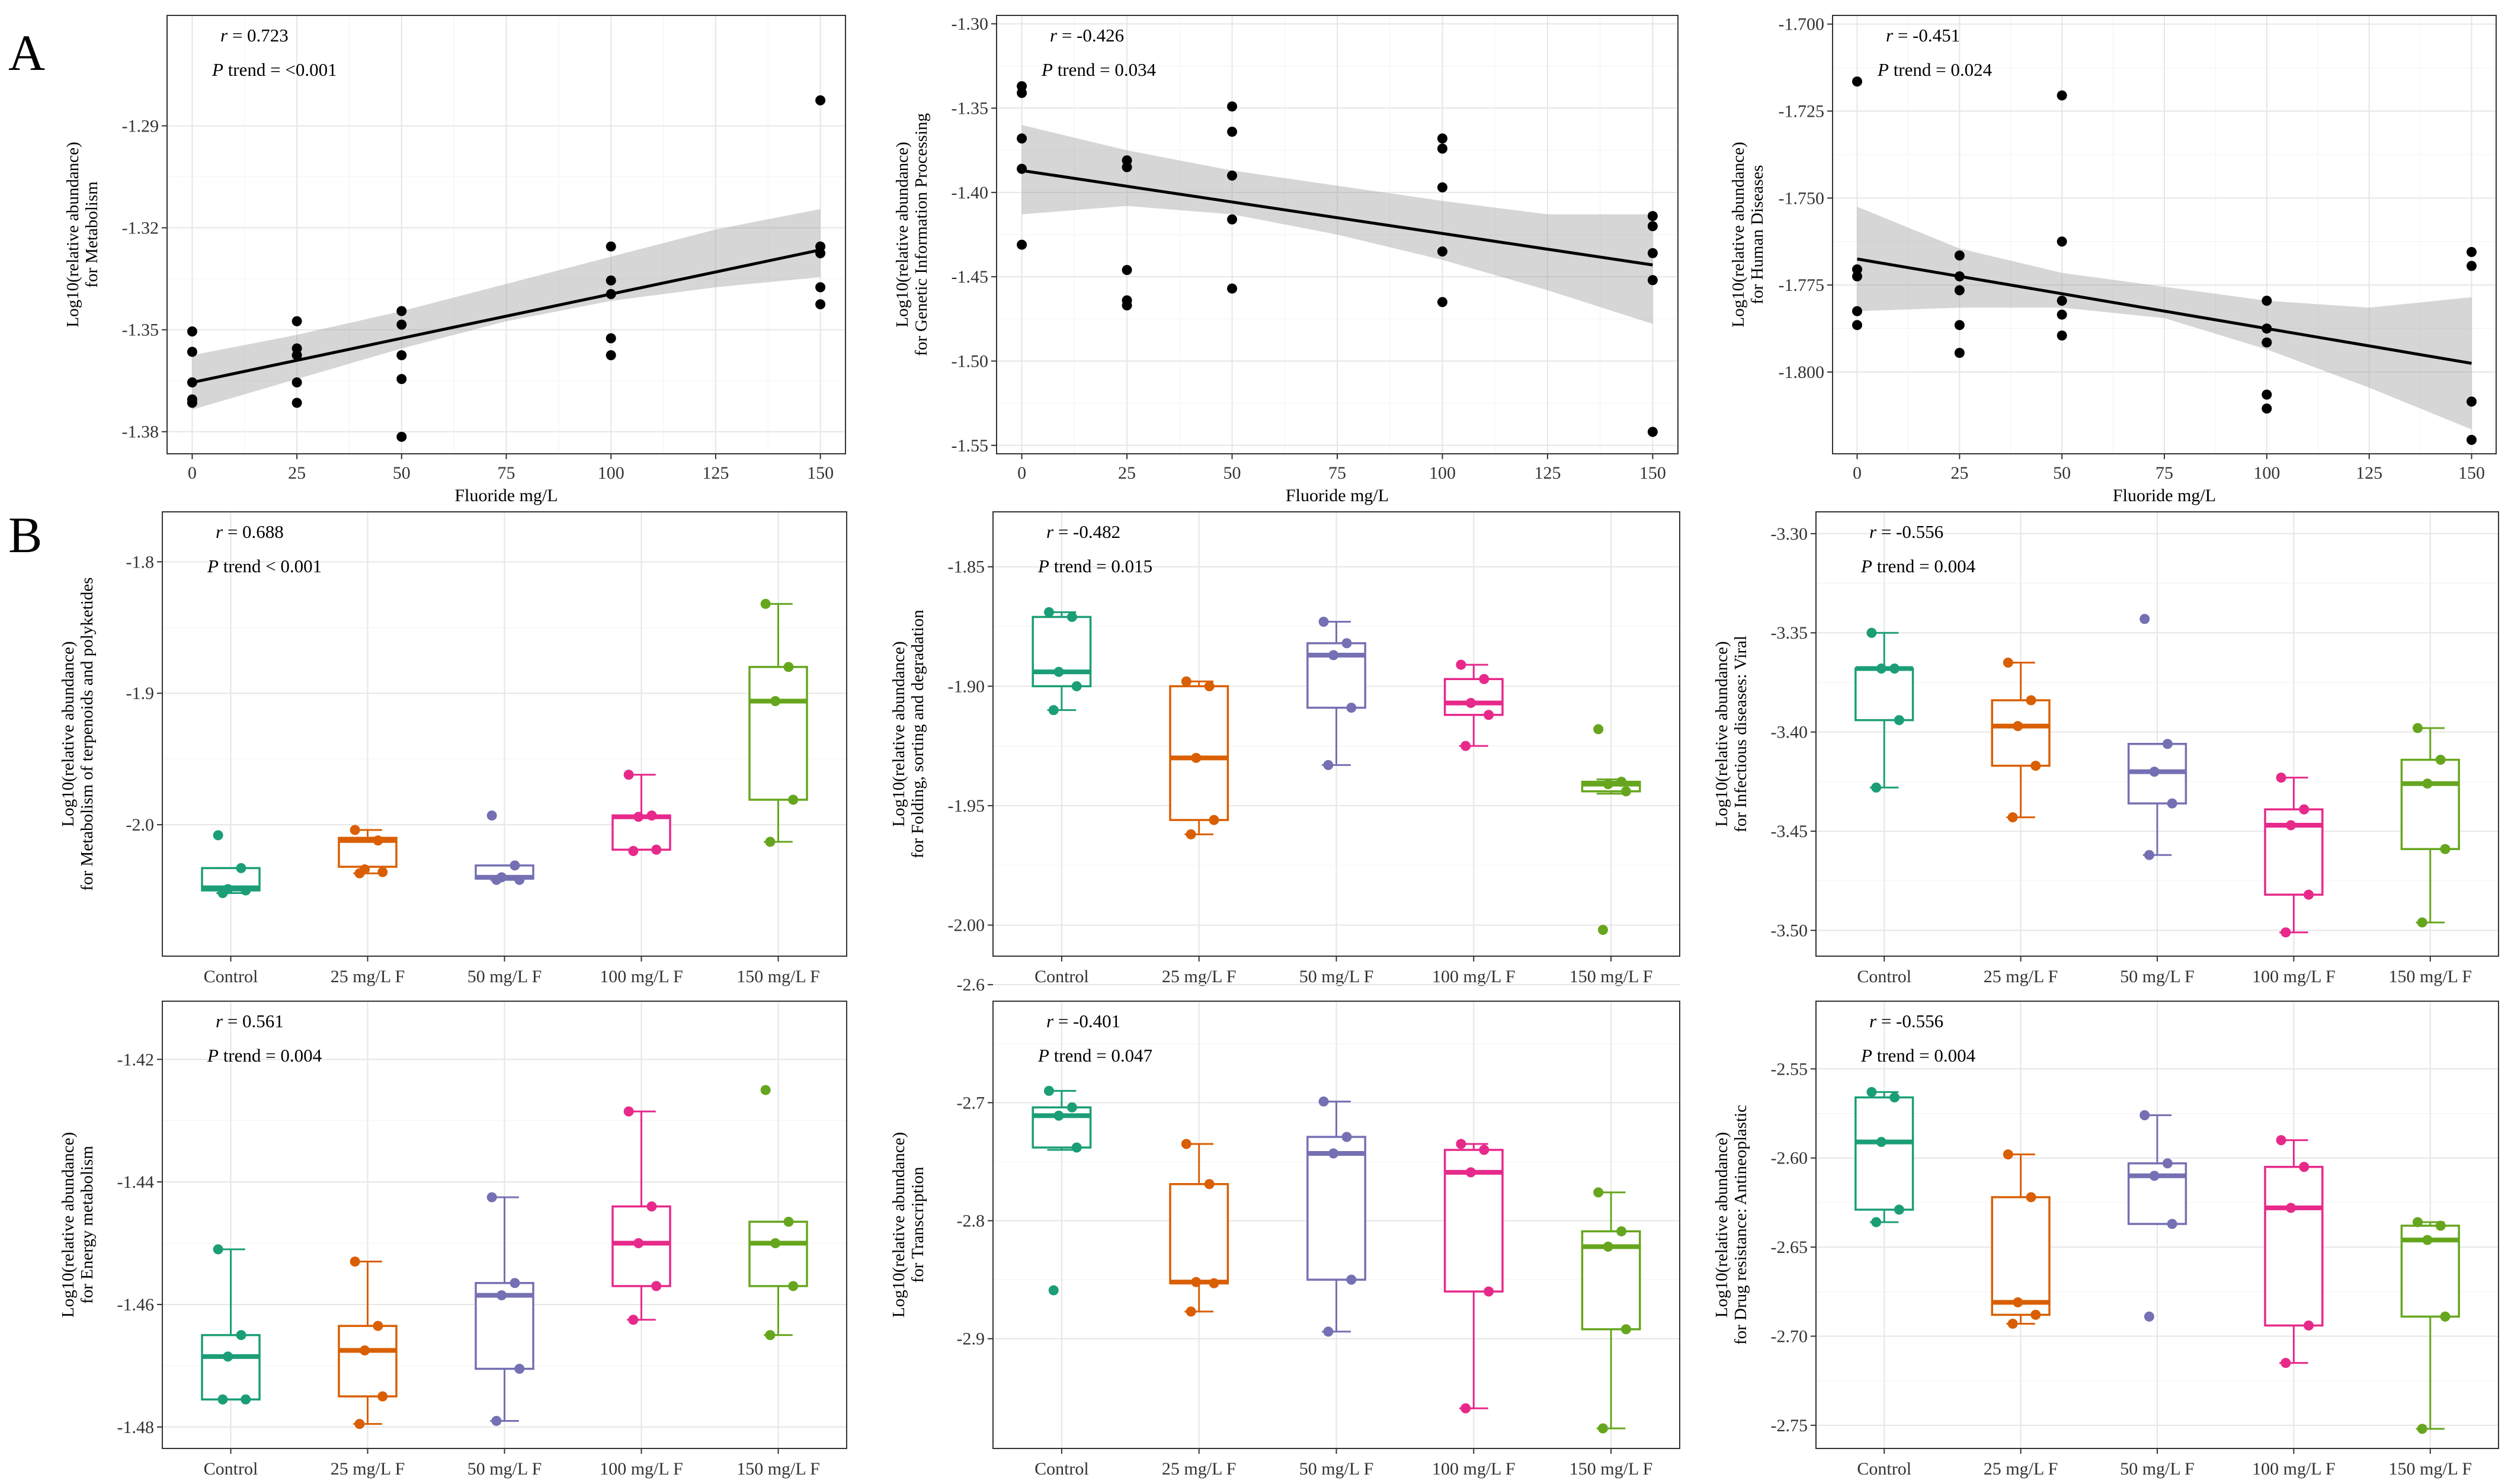 The height and width of the screenshot is (1484, 2508). Describe the element at coordinates (2157, 1469) in the screenshot. I see `x-tick-label: 50 mg/L F` at that location.